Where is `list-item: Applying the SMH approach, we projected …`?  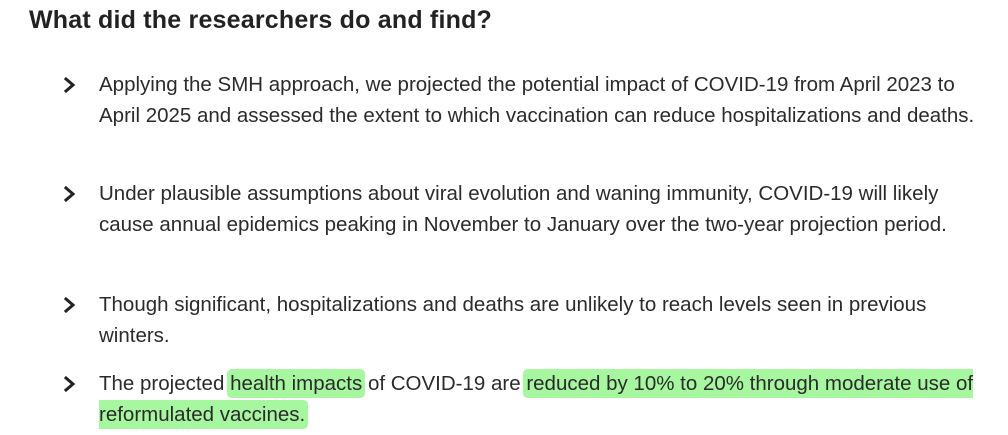 list-item: Applying the SMH approach, we projected … is located at coordinates (529, 100).